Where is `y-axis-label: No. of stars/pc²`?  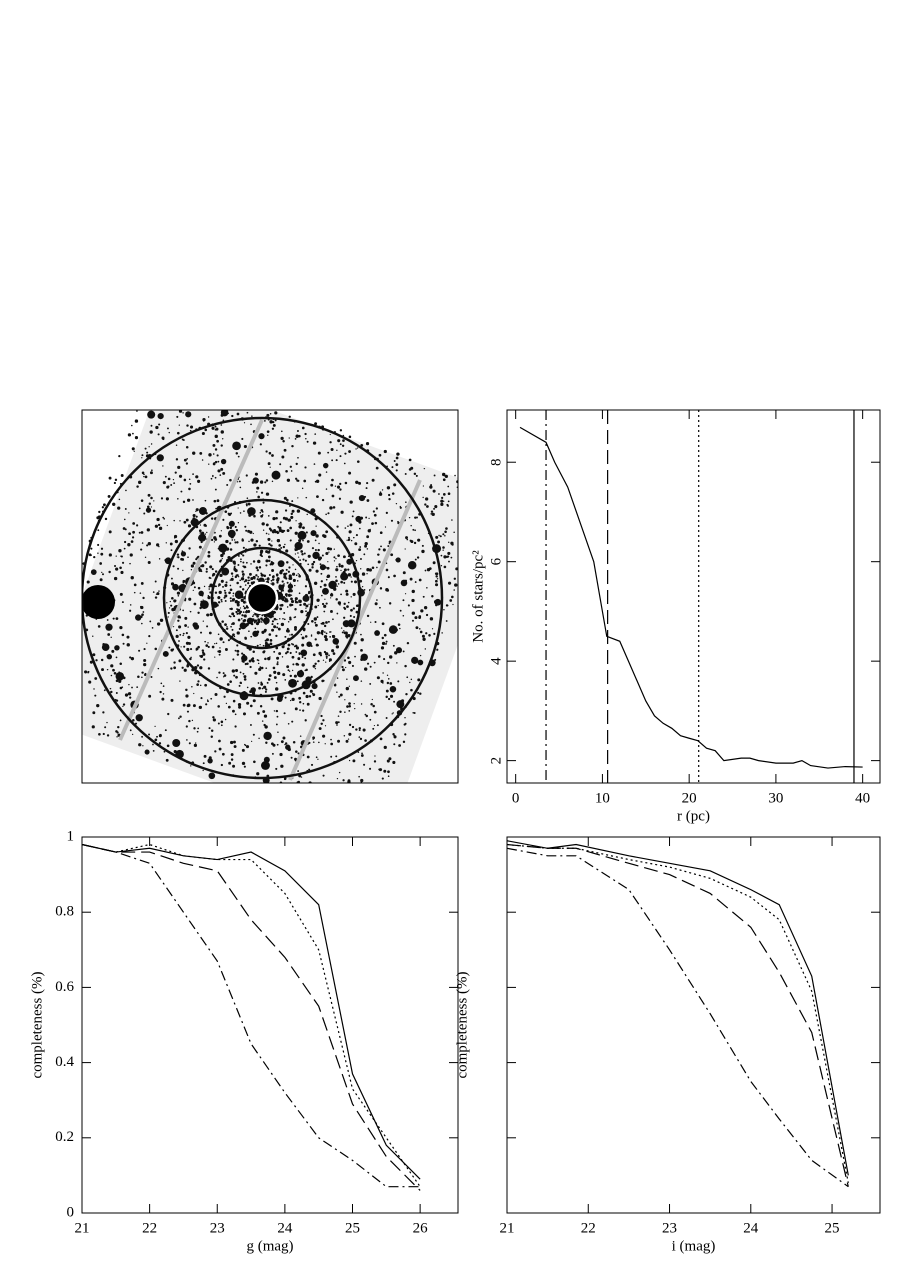 y-axis-label: No. of stars/pc² is located at coordinates (478, 596).